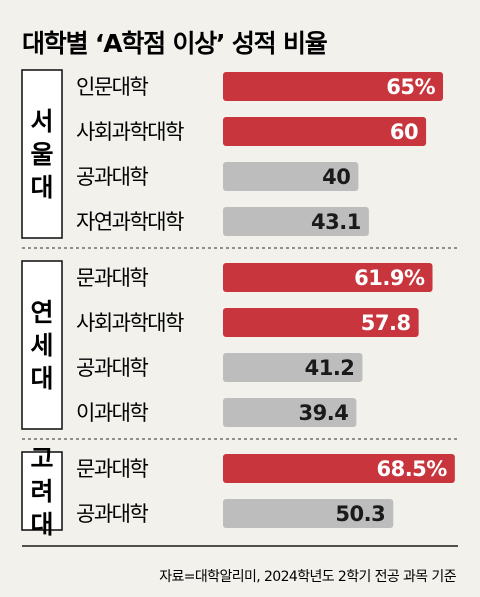  What do you see at coordinates (410, 87) in the screenshot?
I see `value-label: 65%` at bounding box center [410, 87].